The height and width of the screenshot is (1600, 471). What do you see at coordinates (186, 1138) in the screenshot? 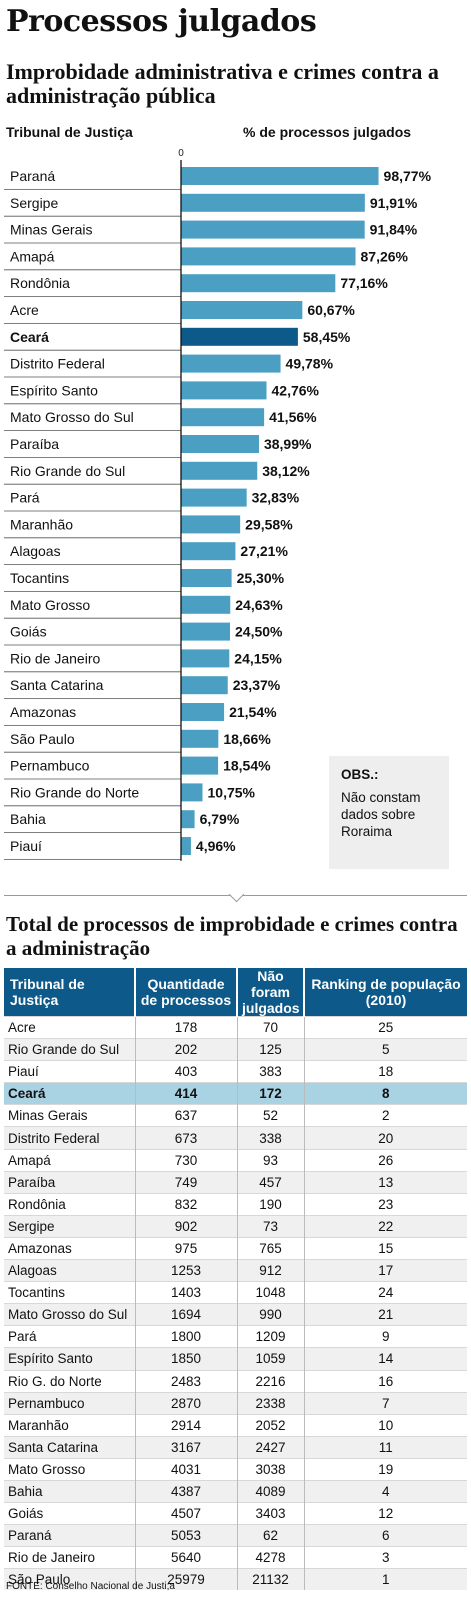
I see `cell-quantidade: 673` at bounding box center [186, 1138].